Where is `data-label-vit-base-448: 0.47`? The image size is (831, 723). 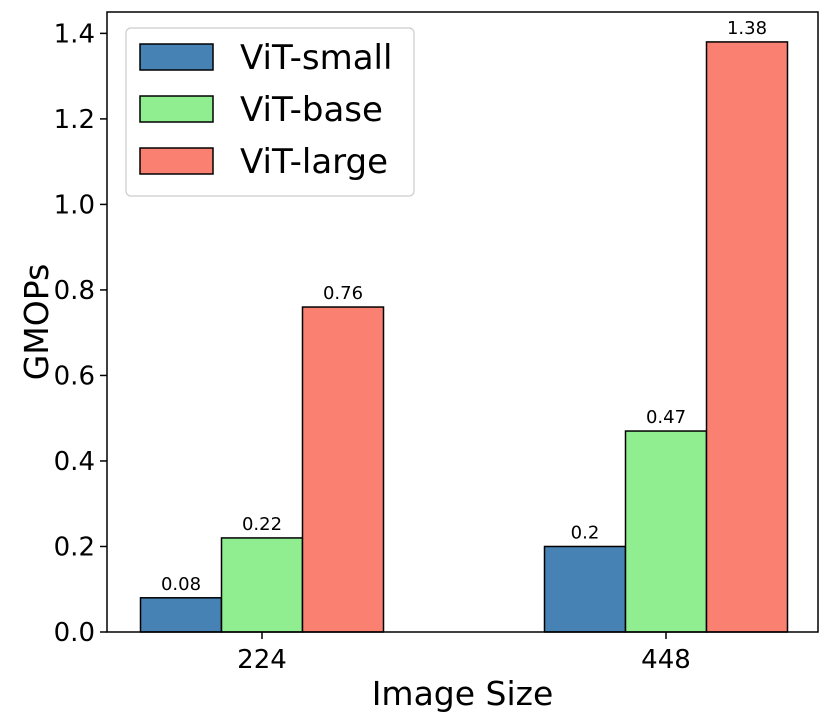
data-label-vit-base-448: 0.47 is located at coordinates (666, 417).